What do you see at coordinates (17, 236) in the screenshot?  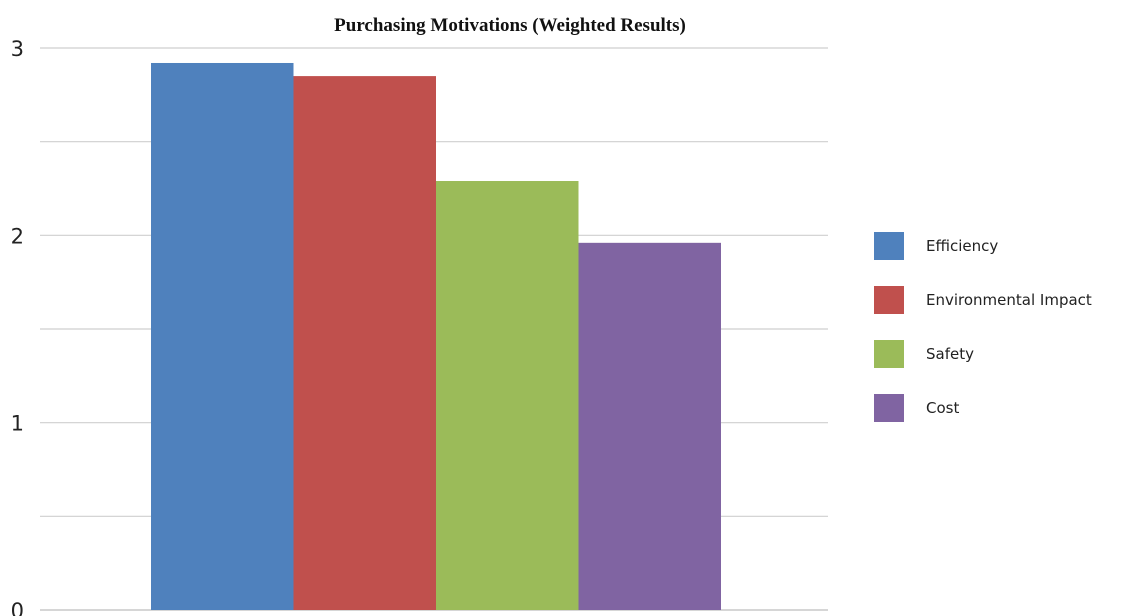 I see `y-tick-label: 2` at bounding box center [17, 236].